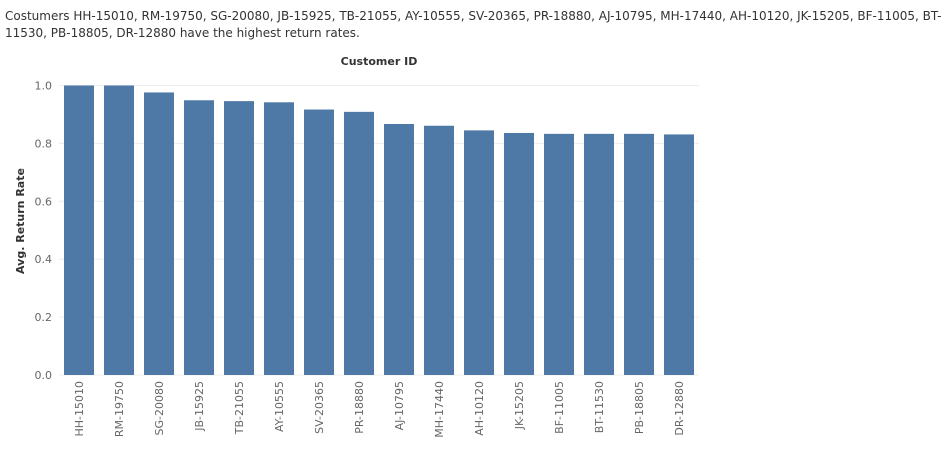 This screenshot has width=948, height=455. I want to click on y-tick-label: 0.8, so click(44, 143).